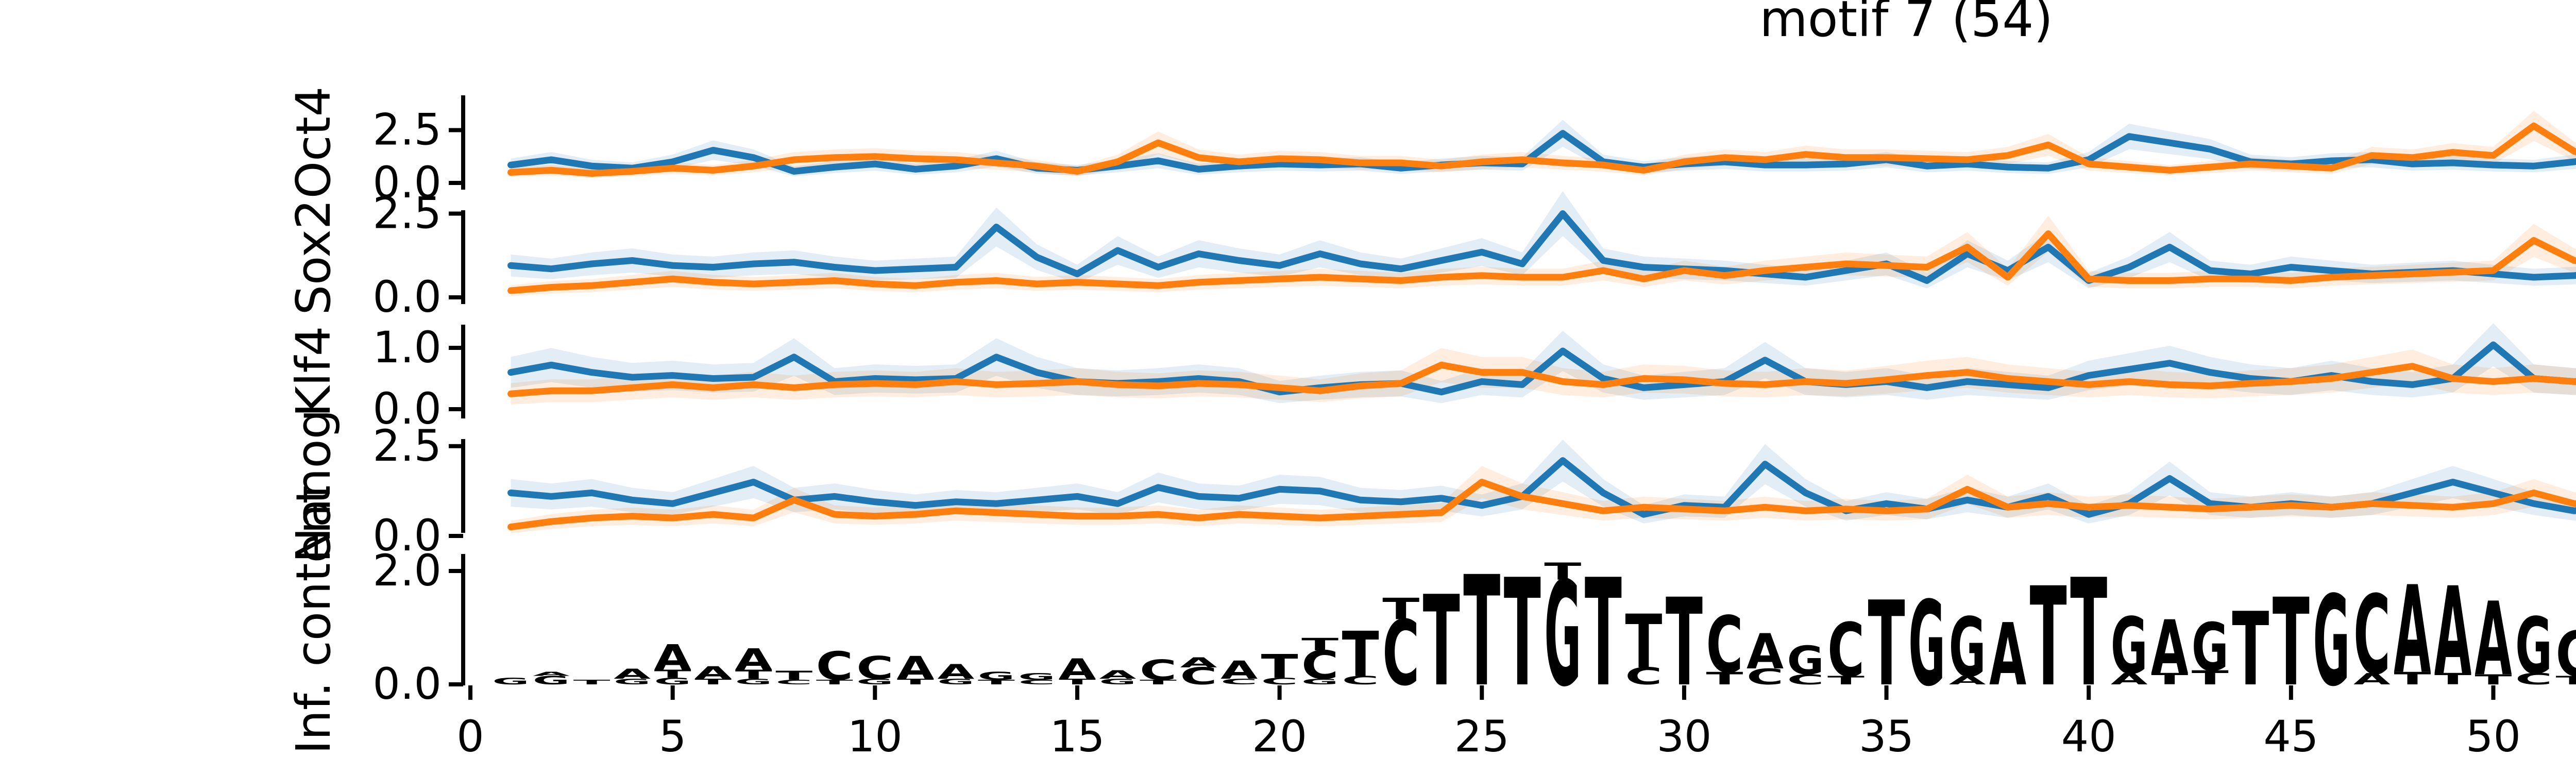  I want to click on sox2-orange-line, so click(1541, 262).